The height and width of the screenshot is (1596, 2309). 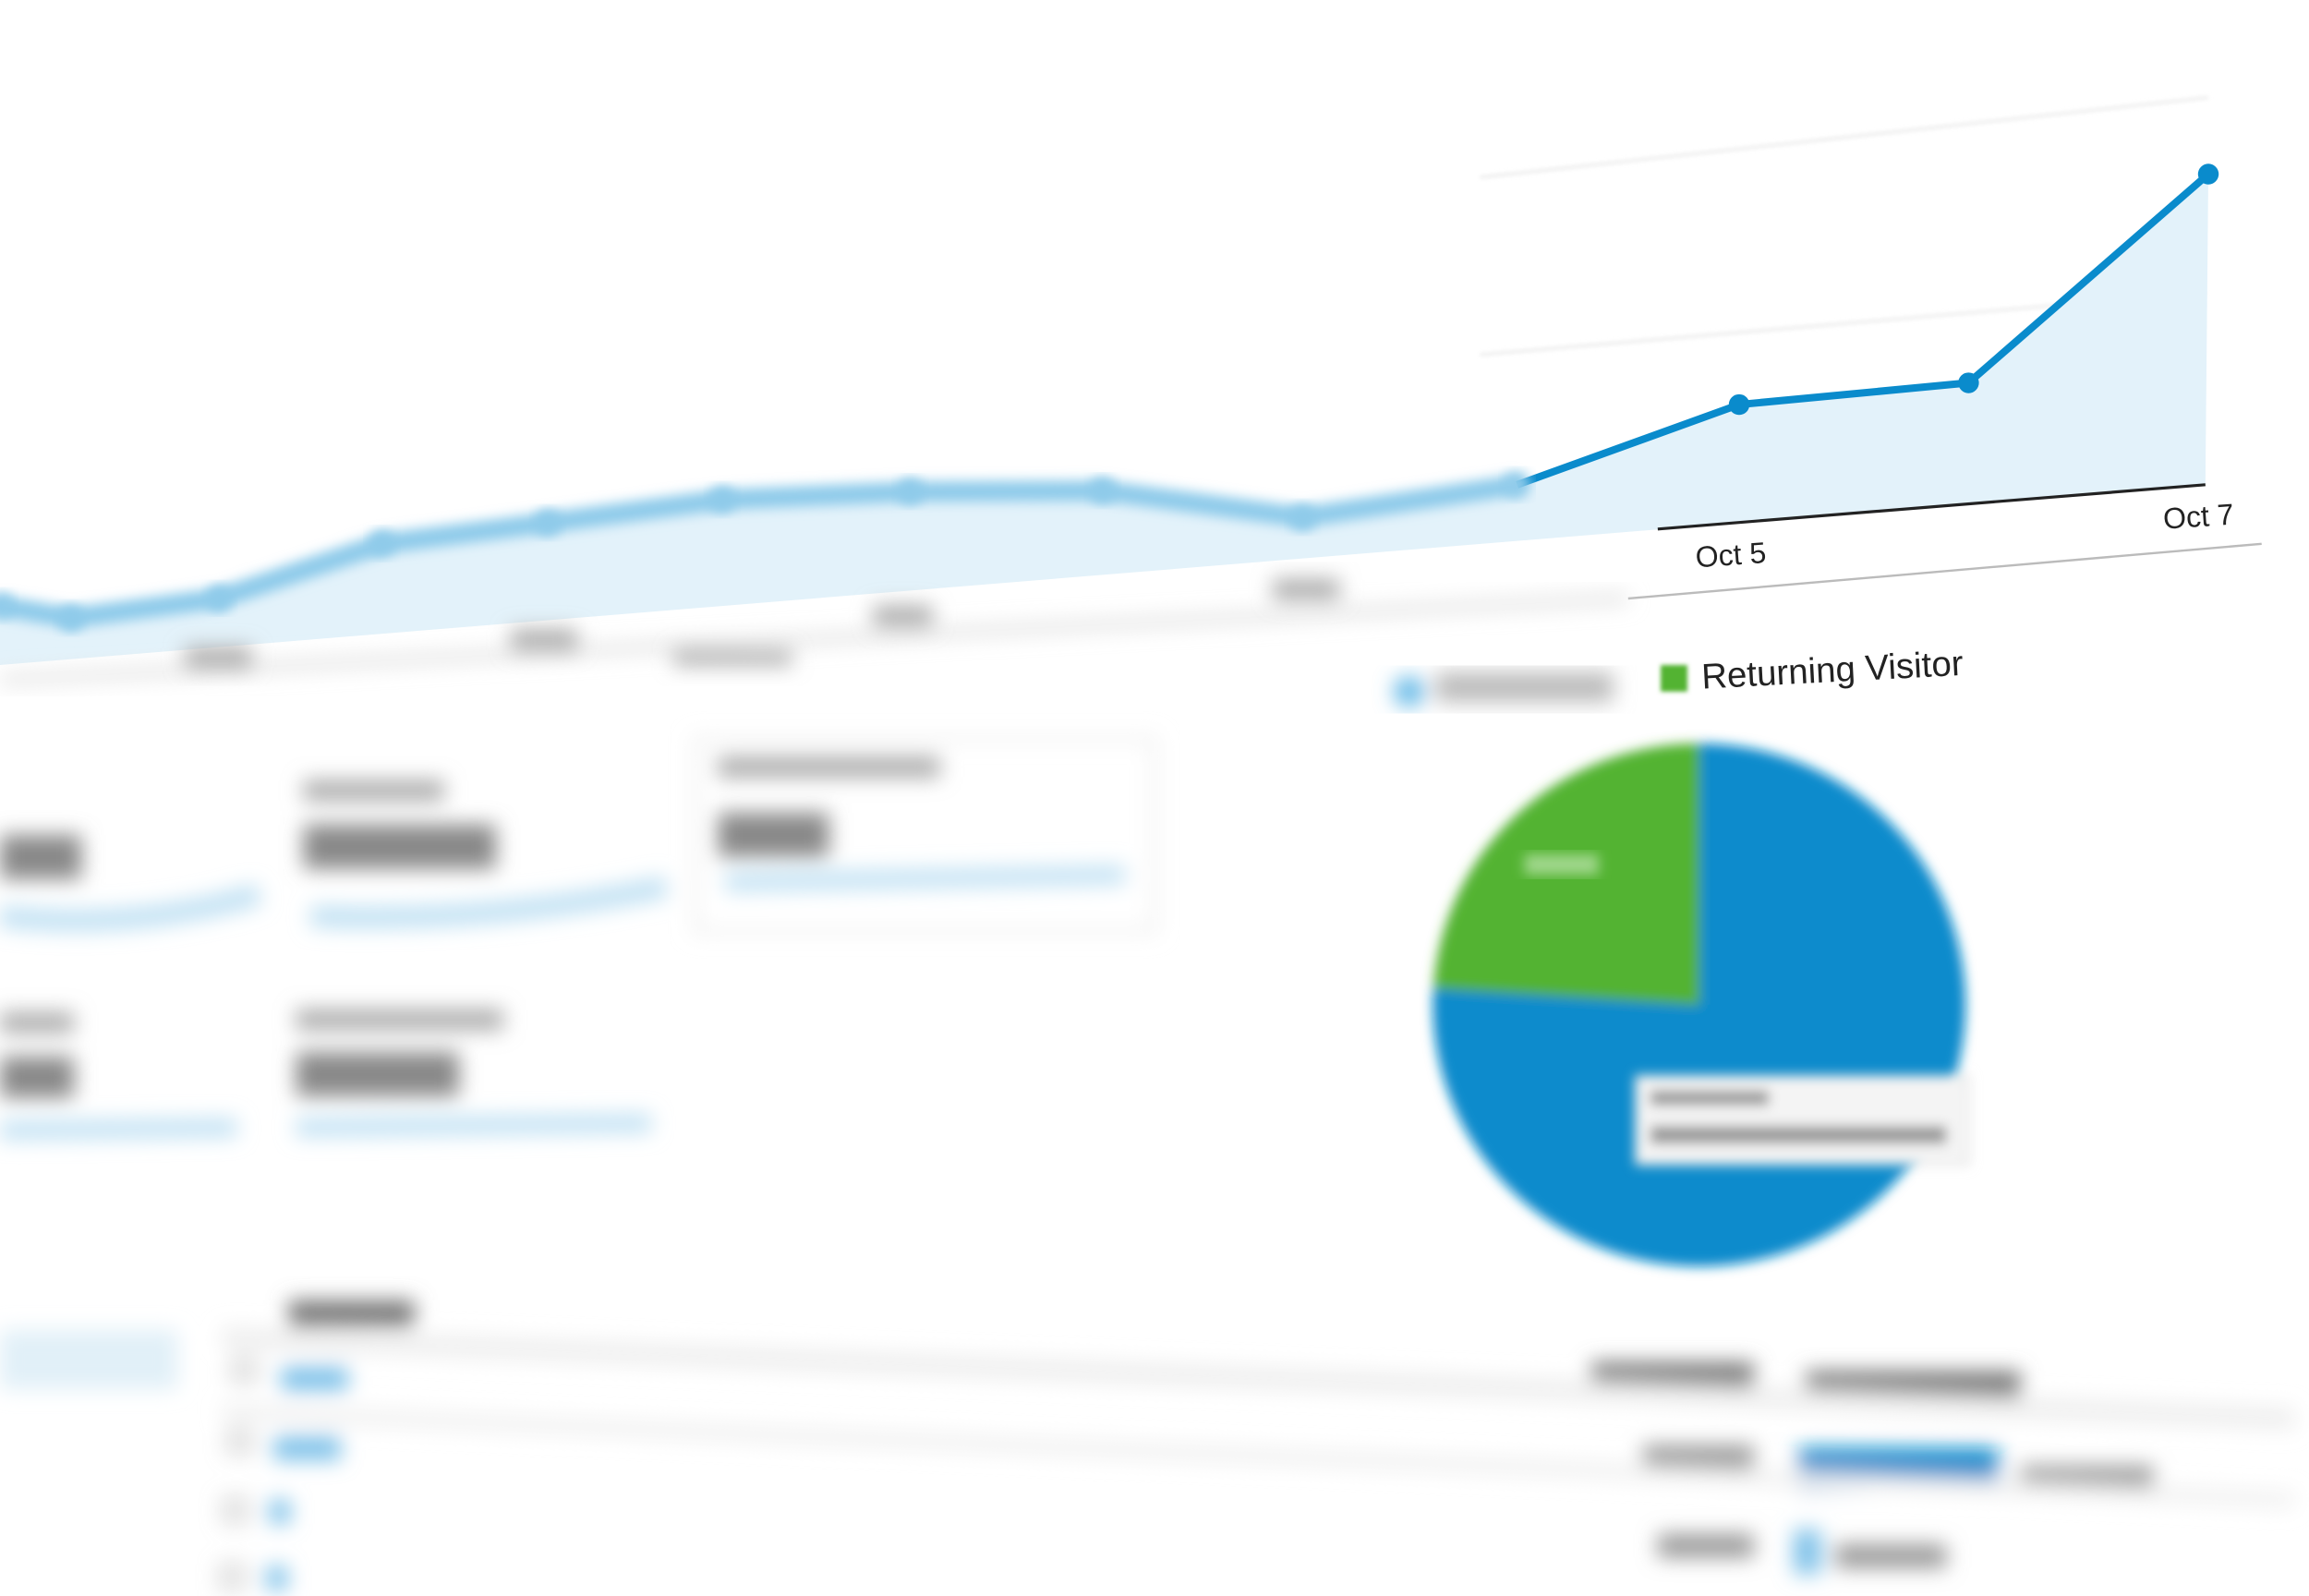 I want to click on legend-new-visitor-label, so click(x=1525, y=687).